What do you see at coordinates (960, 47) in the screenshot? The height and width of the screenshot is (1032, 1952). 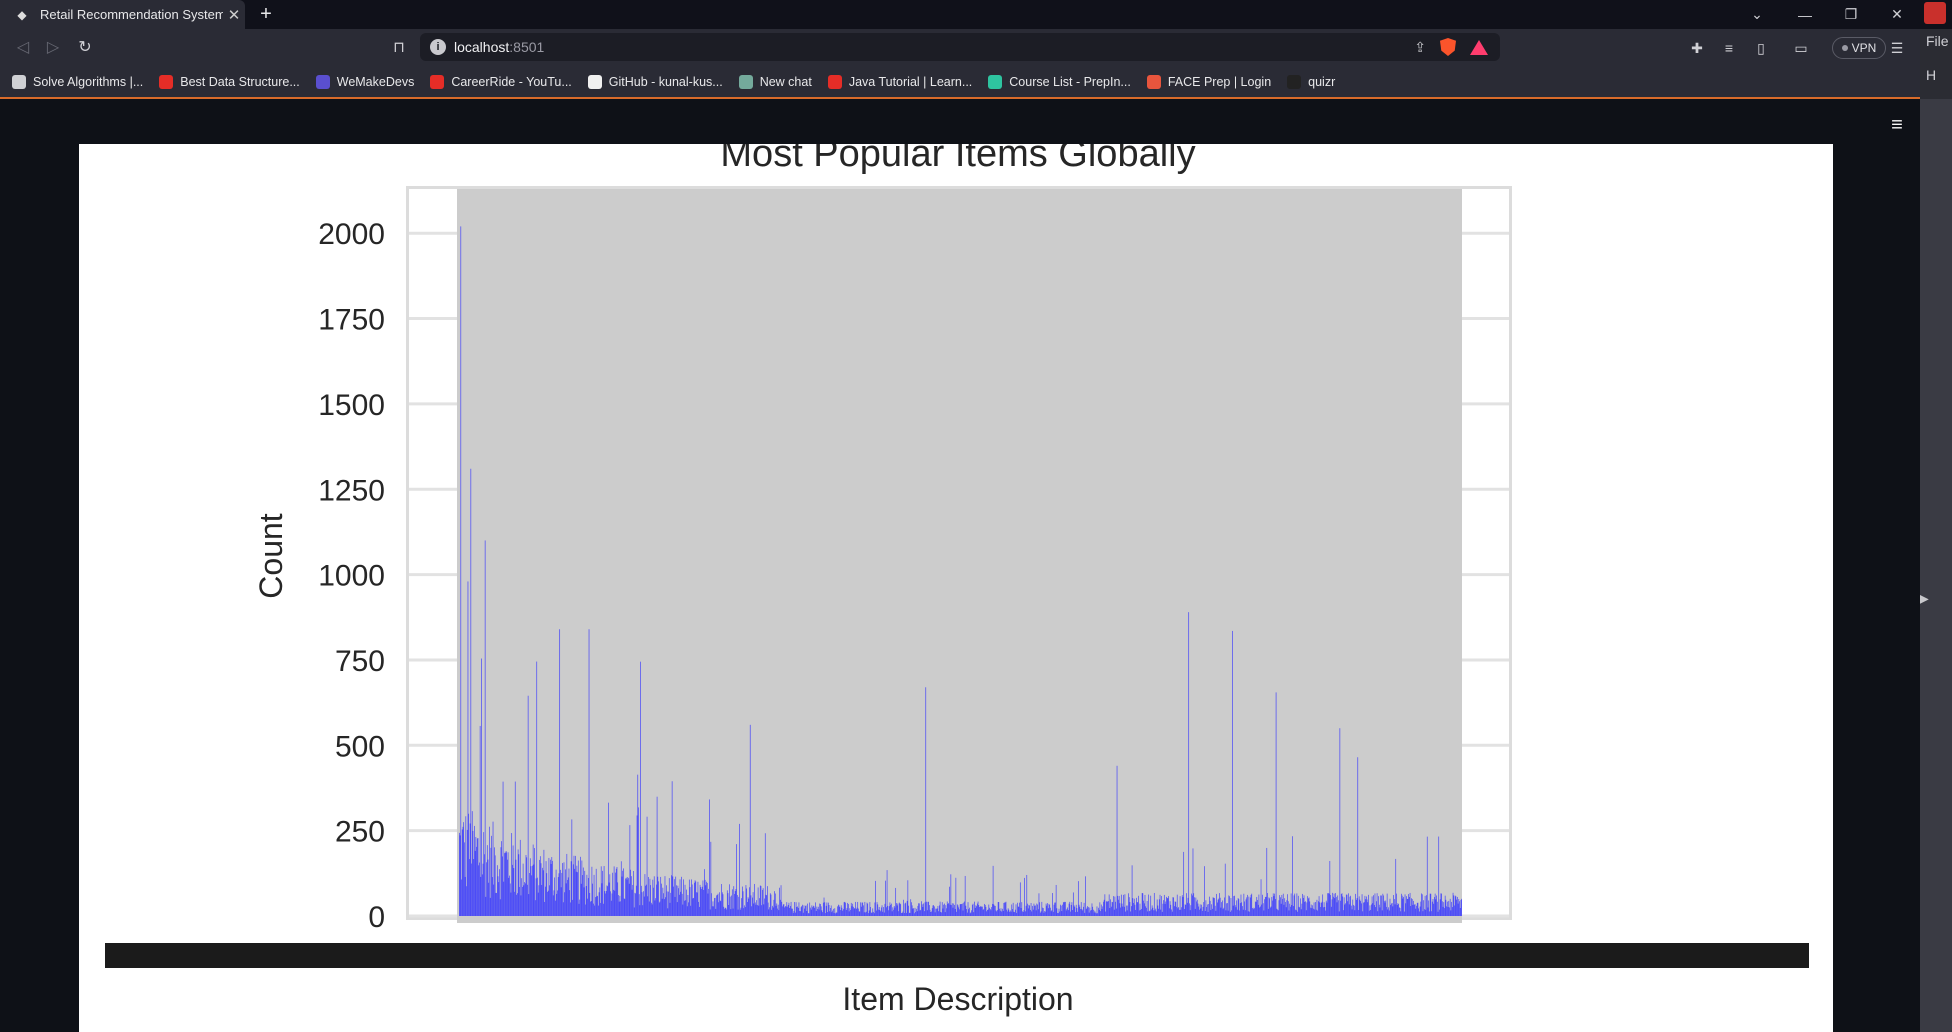 I see `address-bar: i localhost :8501 ⇪` at bounding box center [960, 47].